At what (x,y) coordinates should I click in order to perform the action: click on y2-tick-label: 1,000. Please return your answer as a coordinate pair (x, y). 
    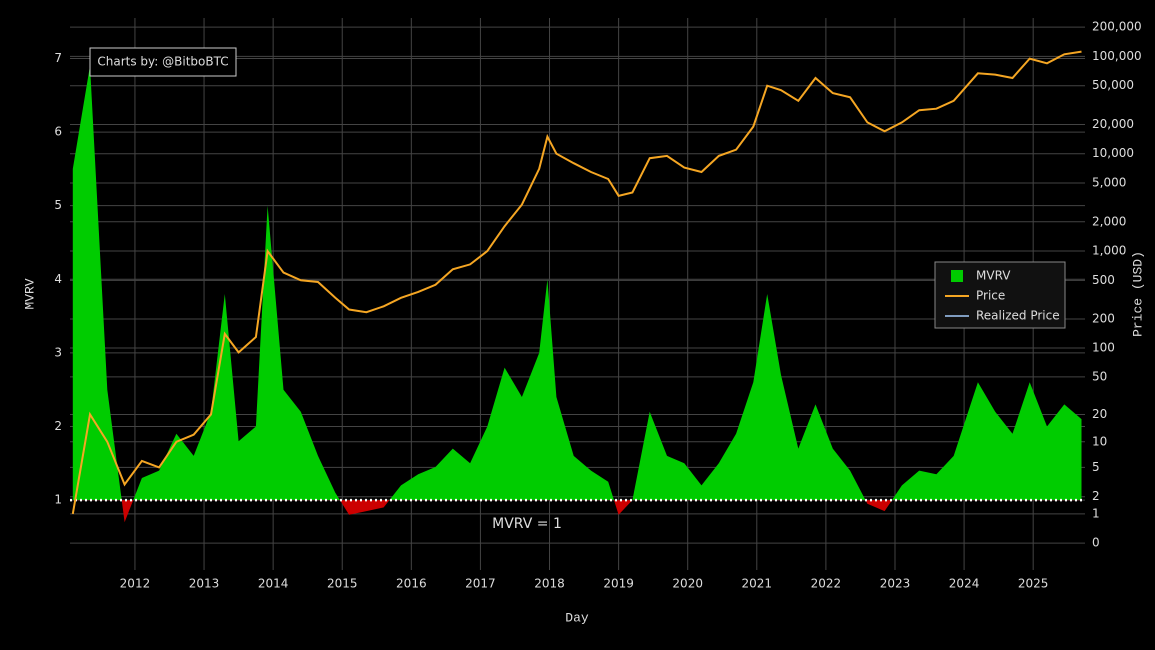
    Looking at the image, I should click on (1109, 251).